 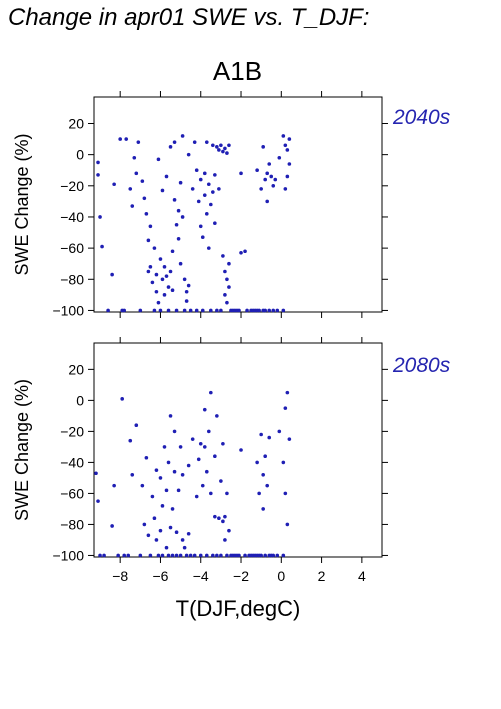 What do you see at coordinates (22, 204) in the screenshot?
I see `y-axis-label: SWE Change (%)` at bounding box center [22, 204].